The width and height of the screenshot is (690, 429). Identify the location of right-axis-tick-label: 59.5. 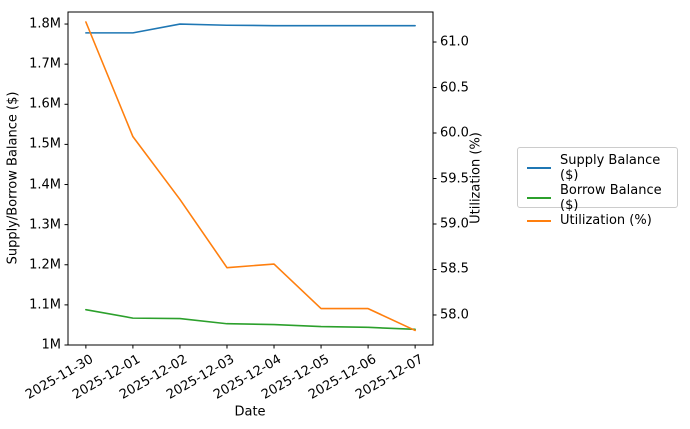
(454, 178).